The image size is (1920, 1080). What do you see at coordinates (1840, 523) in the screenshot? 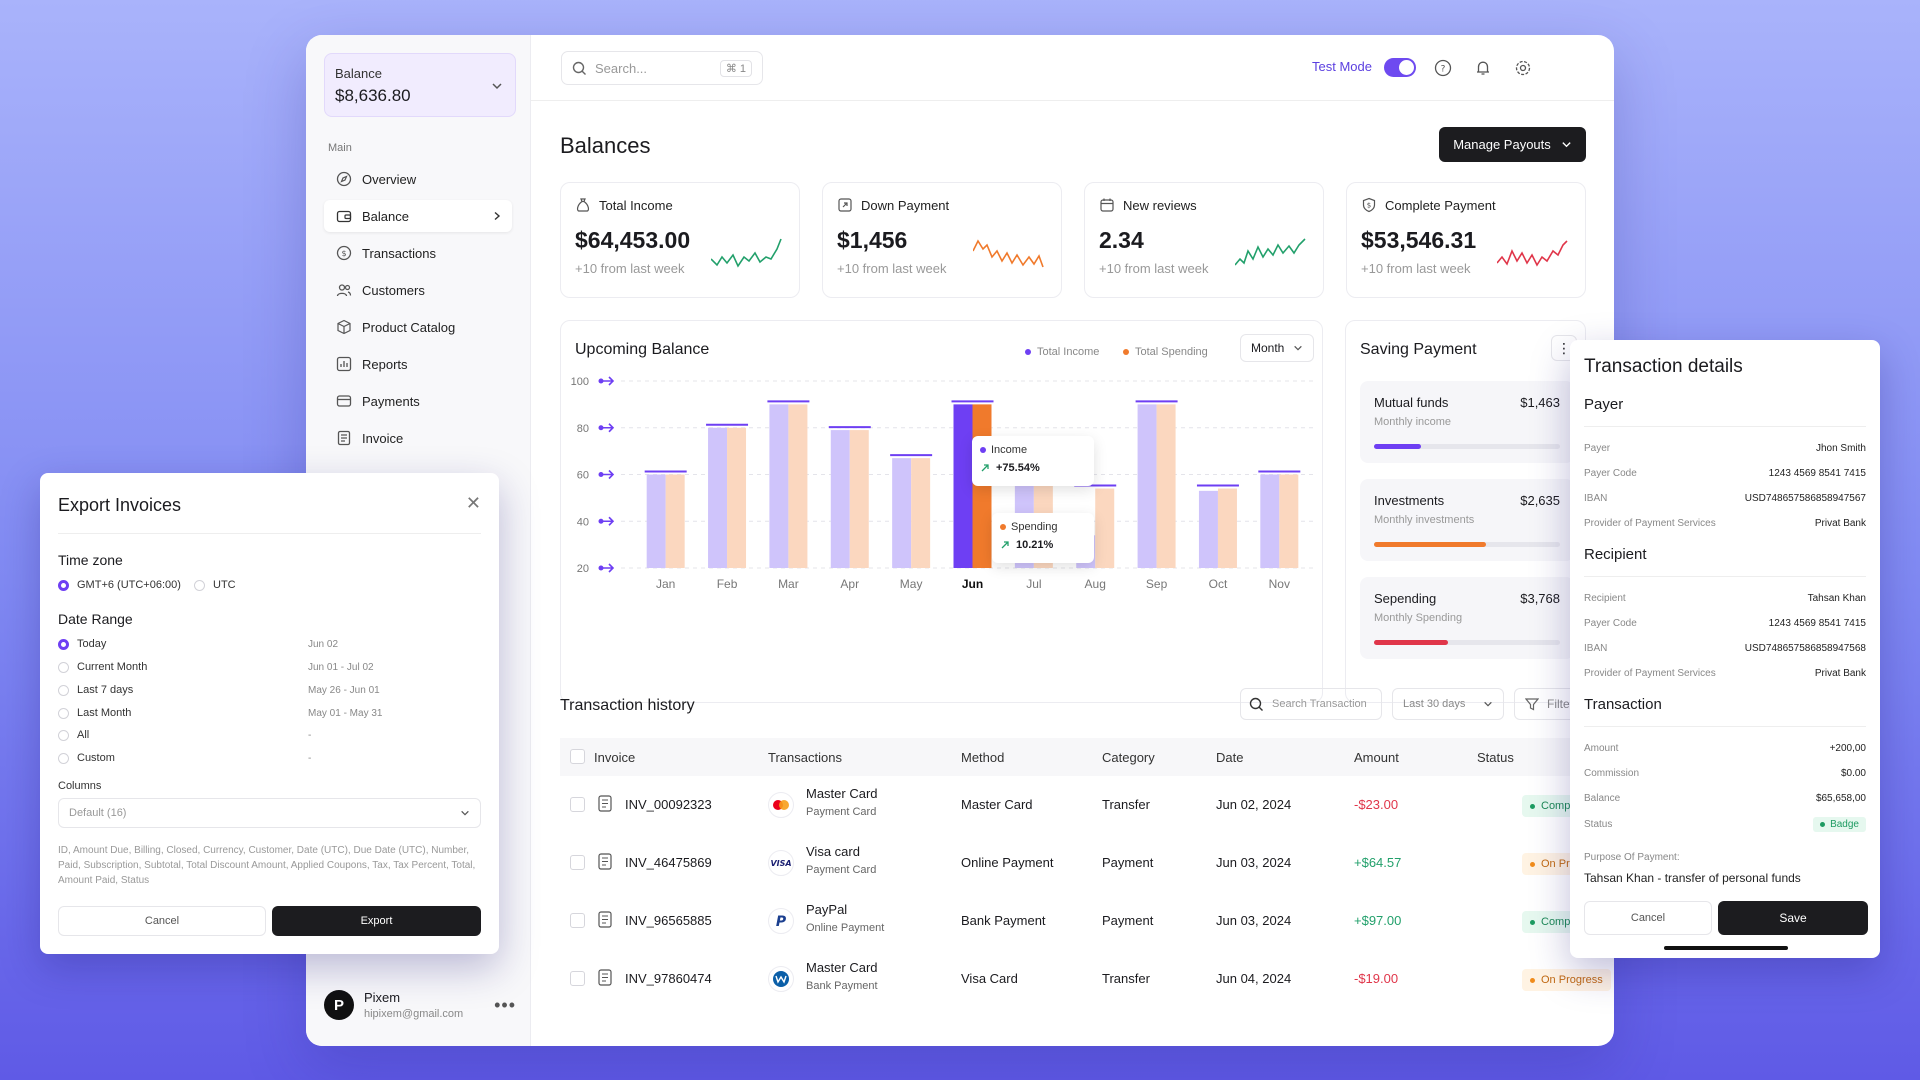
I see `detail-value: Privat Bank` at bounding box center [1840, 523].